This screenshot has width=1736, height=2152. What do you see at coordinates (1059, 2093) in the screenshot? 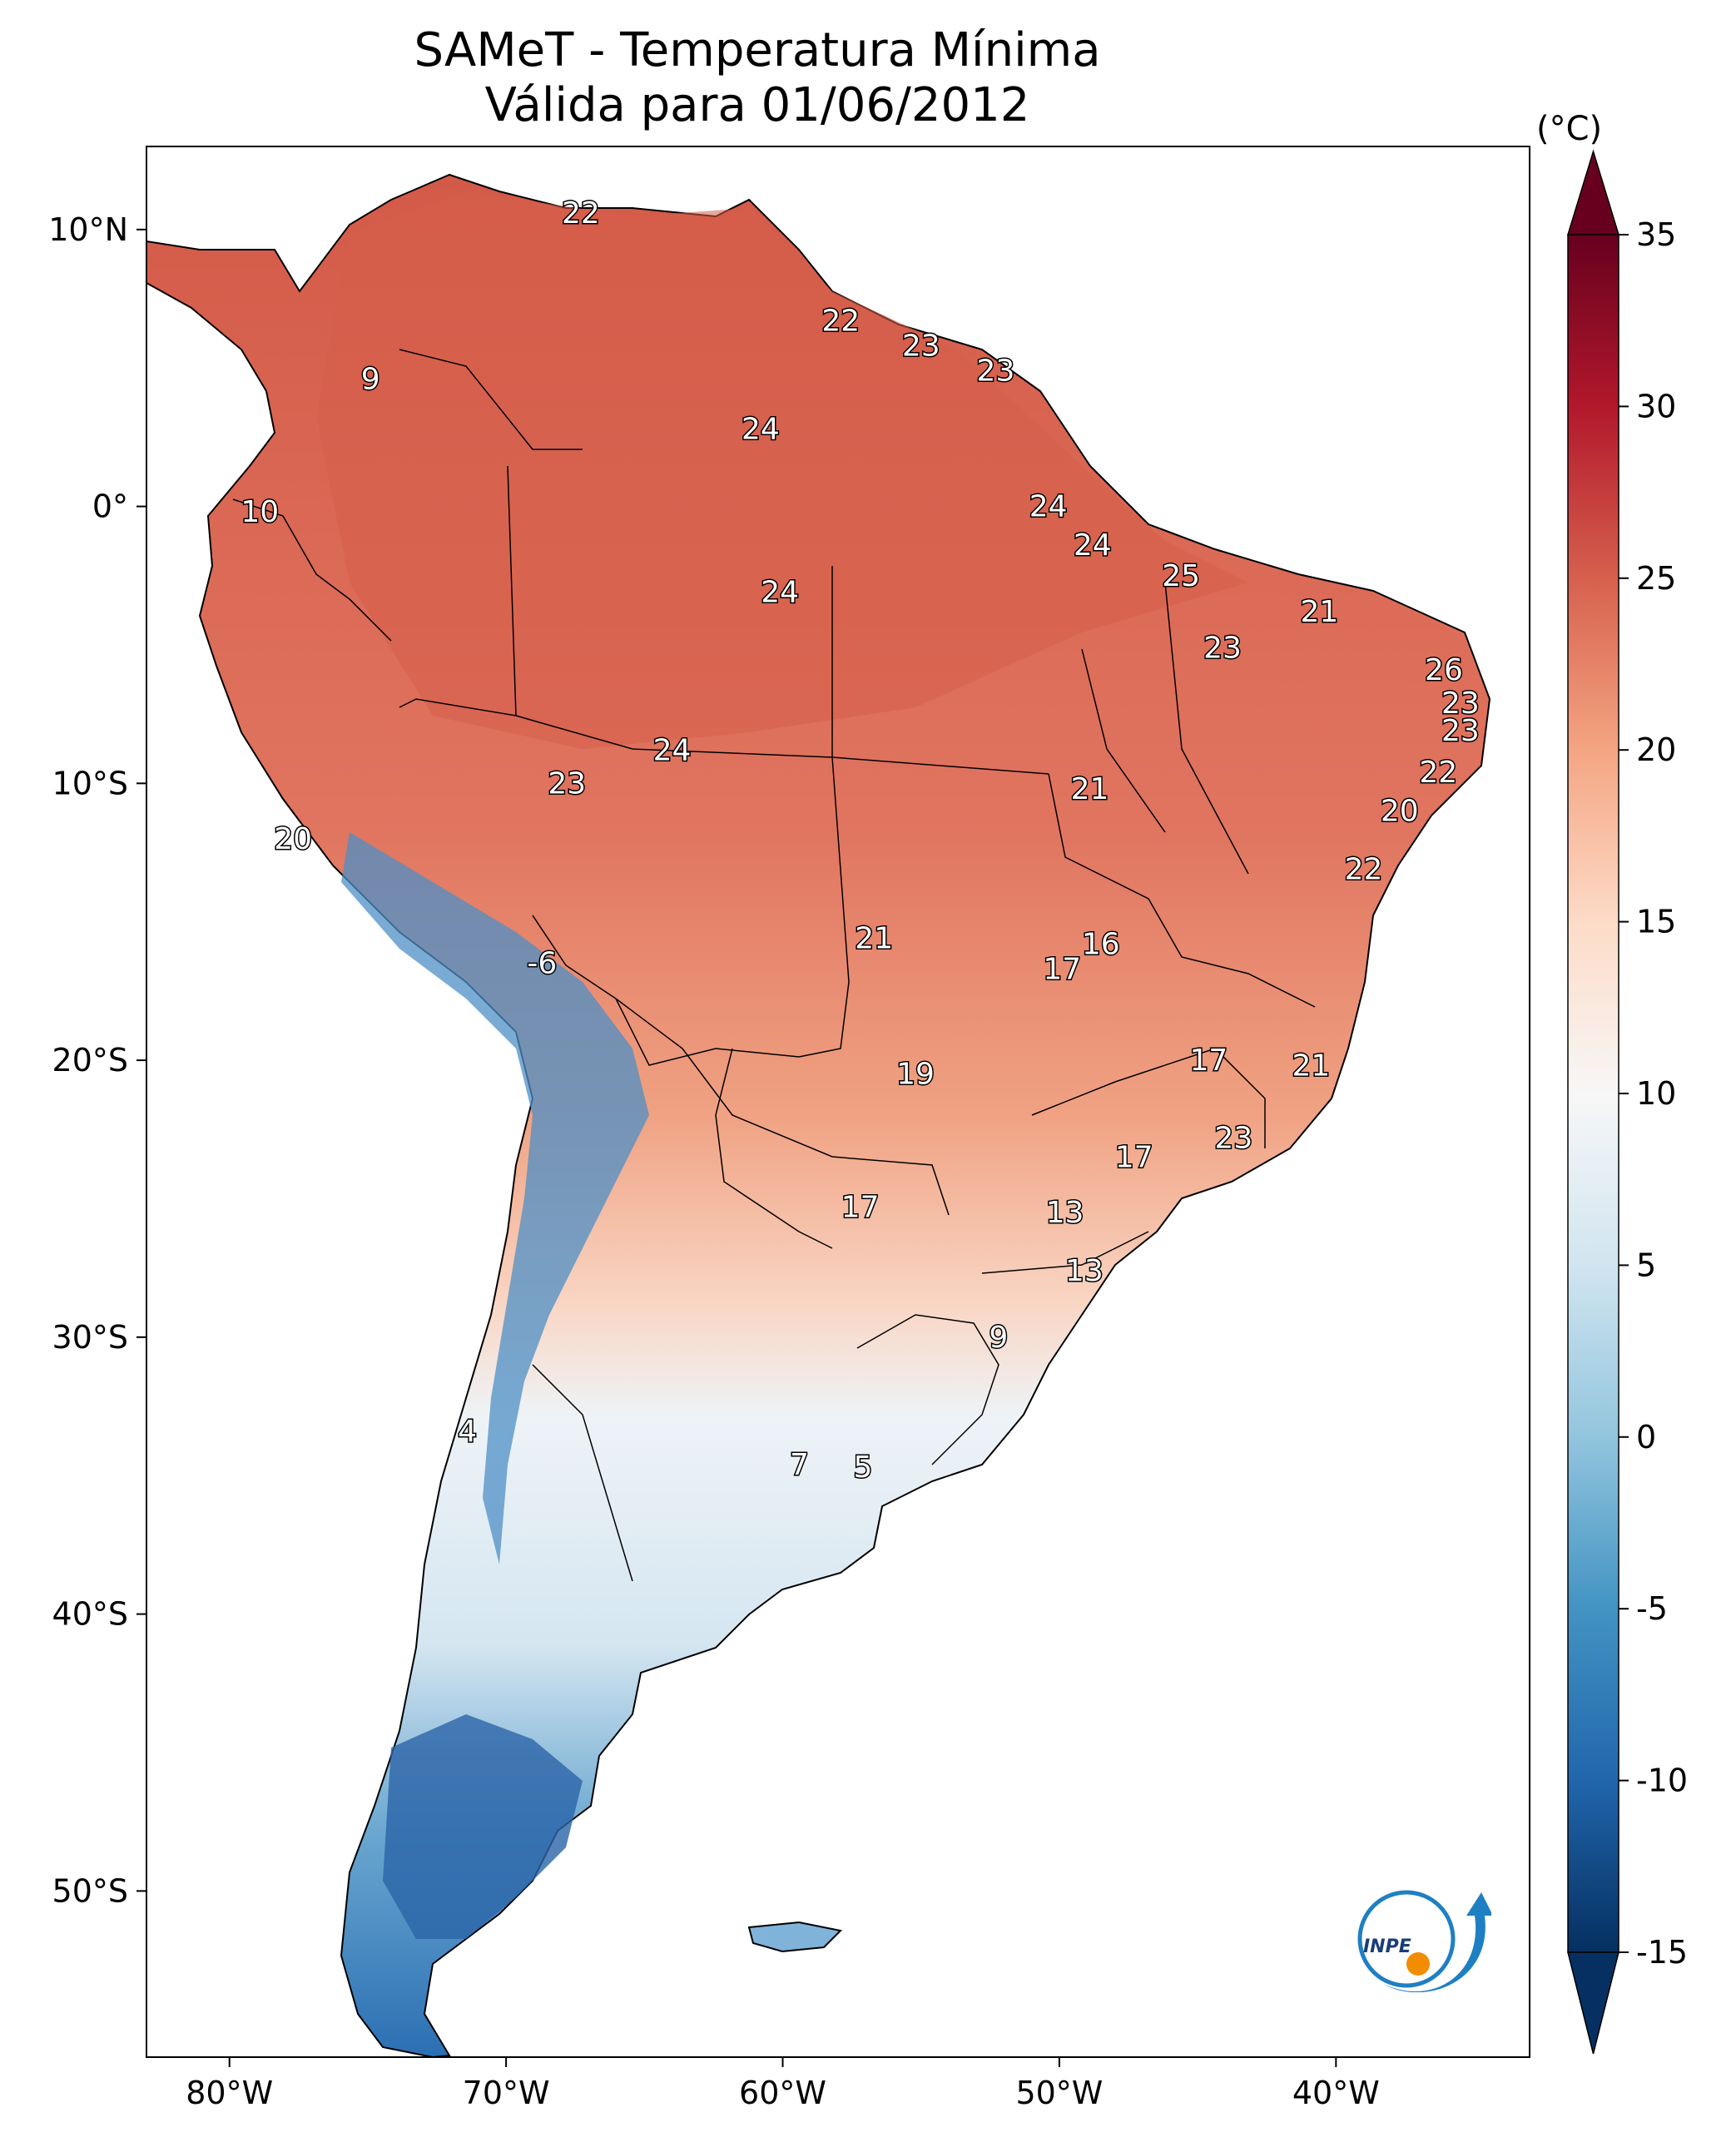
I see `x-tick-label: 50°W` at bounding box center [1059, 2093].